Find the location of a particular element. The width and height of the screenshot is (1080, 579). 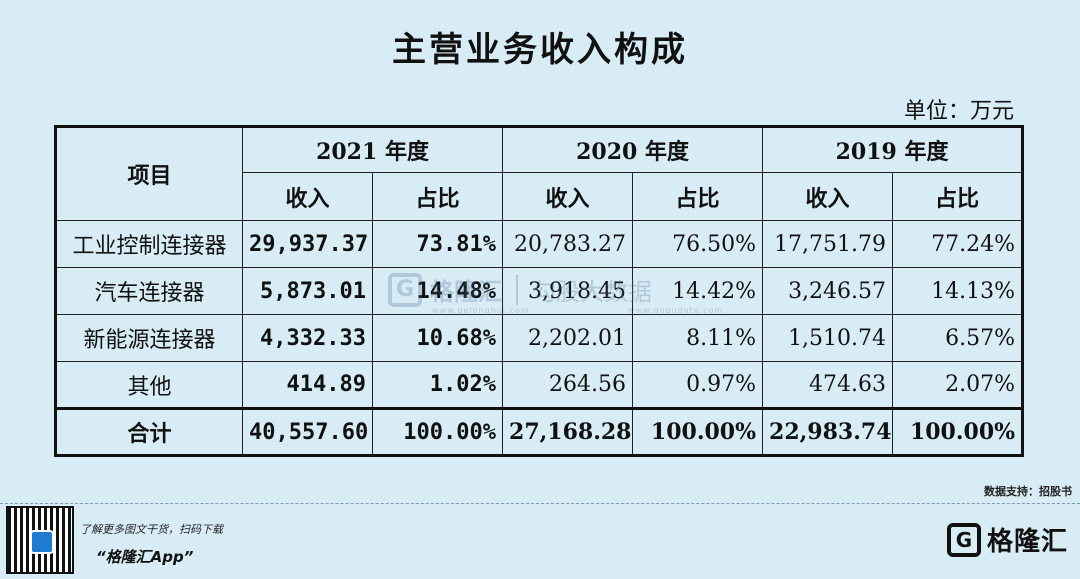

footer-divider is located at coordinates (540, 503).